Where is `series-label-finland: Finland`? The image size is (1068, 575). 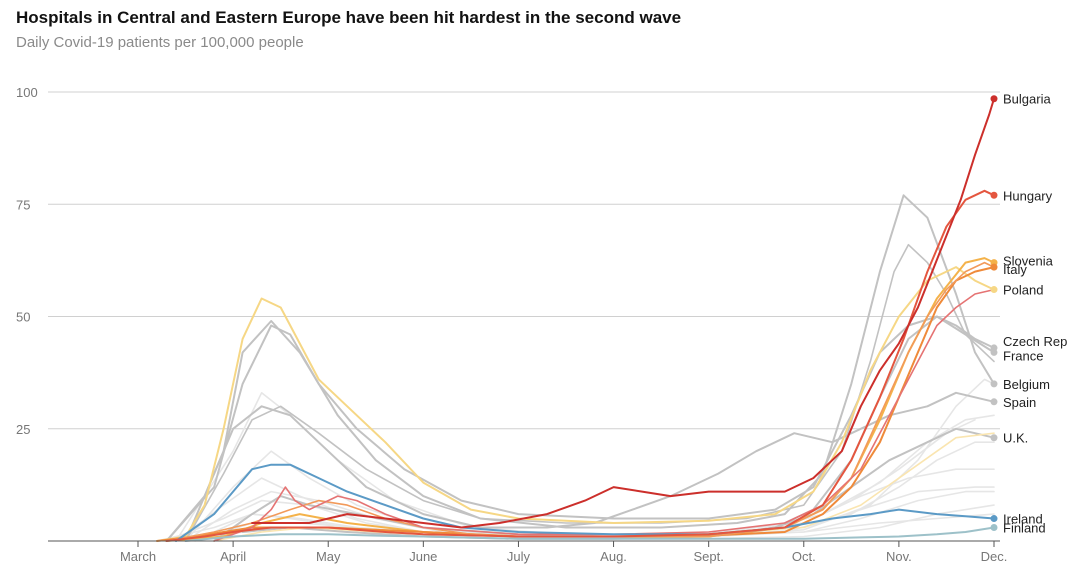
series-label-finland: Finland is located at coordinates (1024, 528).